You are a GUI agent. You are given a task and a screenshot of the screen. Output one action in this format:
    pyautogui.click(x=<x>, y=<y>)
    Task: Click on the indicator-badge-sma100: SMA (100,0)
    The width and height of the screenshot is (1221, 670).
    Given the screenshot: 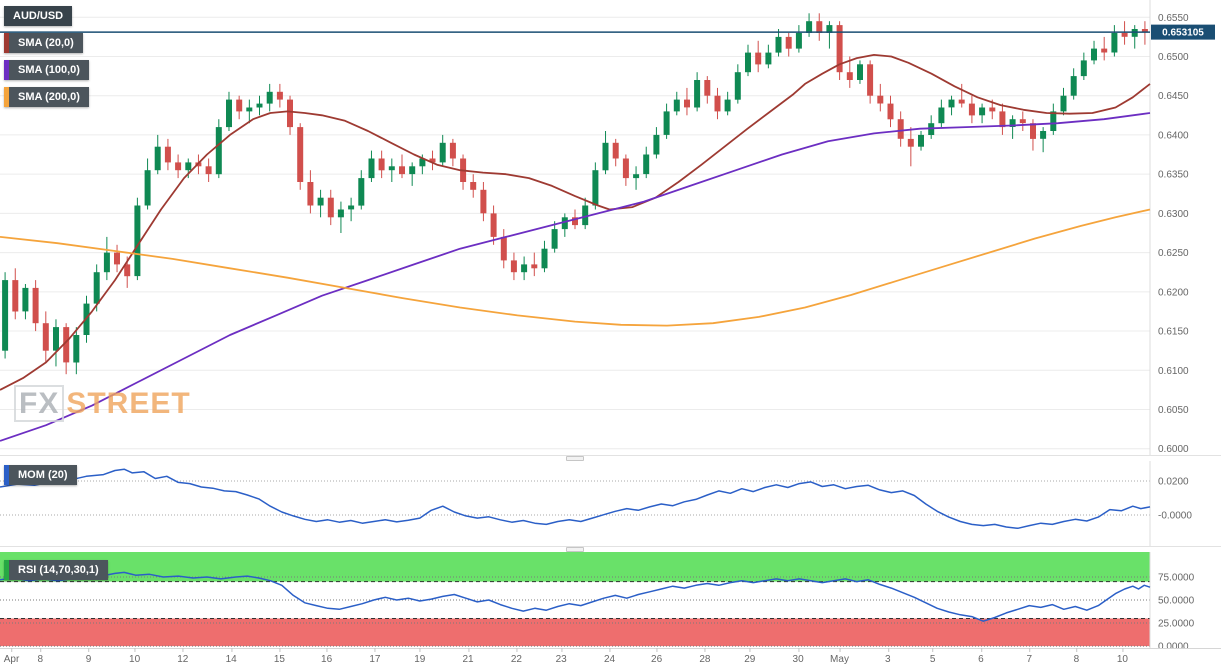 What is the action you would take?
    pyautogui.click(x=46, y=70)
    